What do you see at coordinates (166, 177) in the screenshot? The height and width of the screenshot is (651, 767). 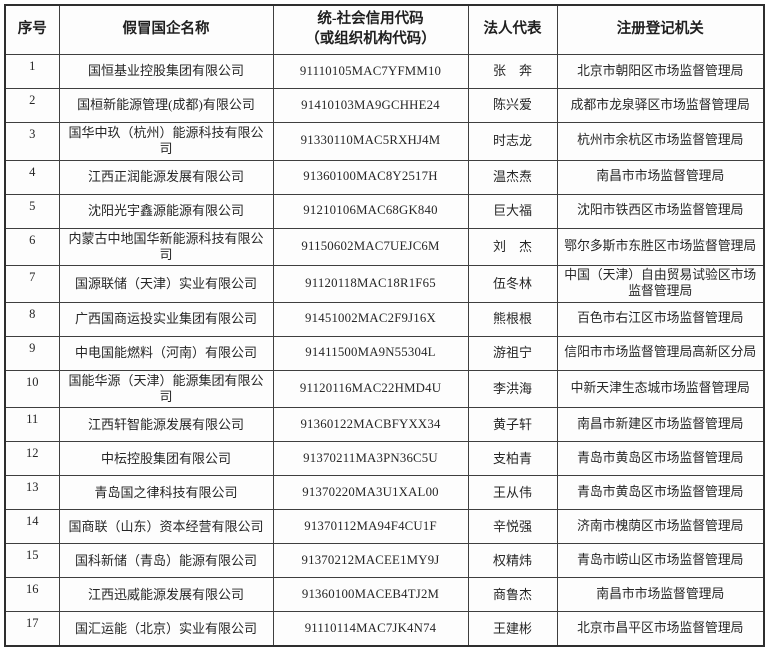 I see `cell-name: 江西正润能源发展有限公司` at bounding box center [166, 177].